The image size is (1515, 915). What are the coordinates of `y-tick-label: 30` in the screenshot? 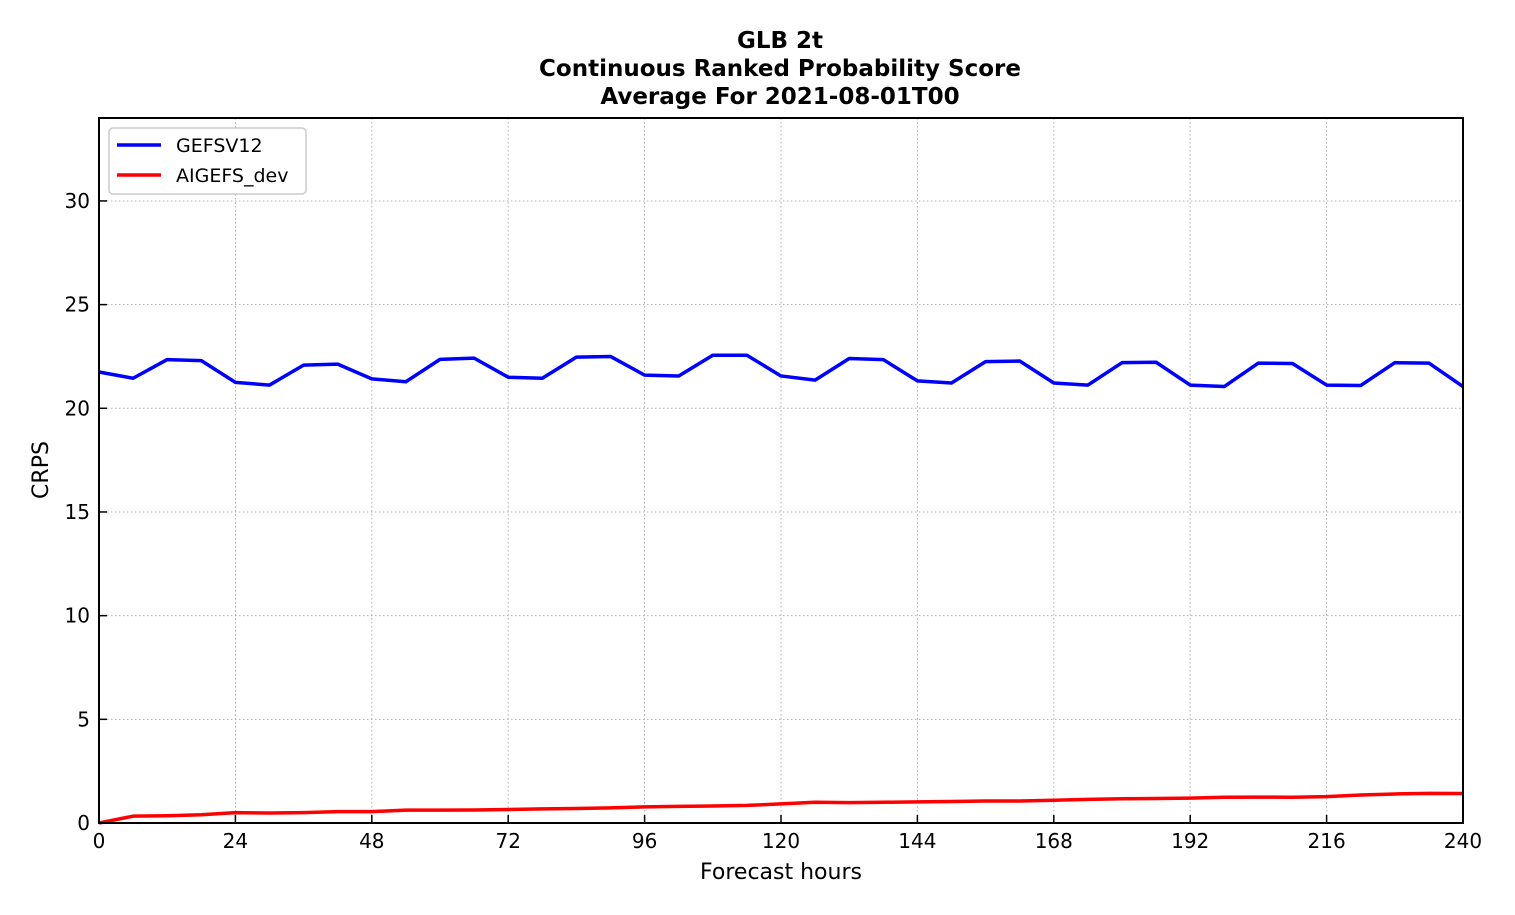 It's located at (77, 201).